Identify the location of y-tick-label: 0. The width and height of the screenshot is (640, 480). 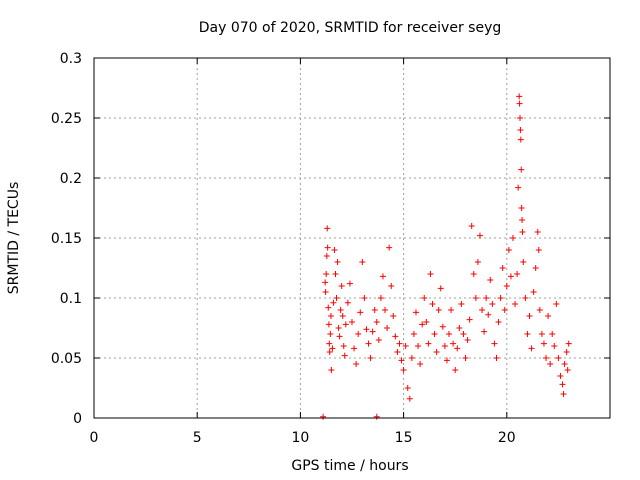
(77, 419).